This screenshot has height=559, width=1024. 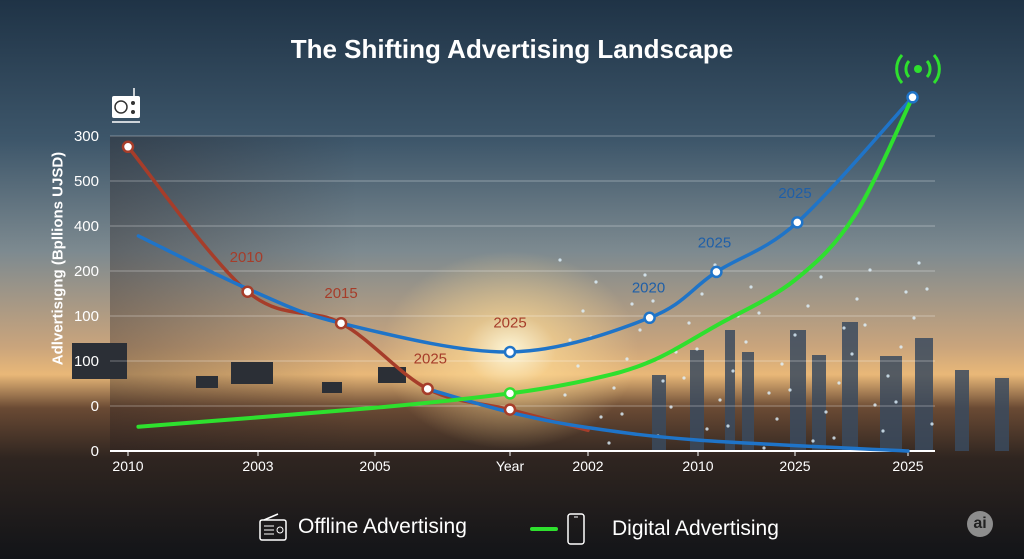 What do you see at coordinates (695, 528) in the screenshot?
I see `legend-label-digital: Digital Advertising` at bounding box center [695, 528].